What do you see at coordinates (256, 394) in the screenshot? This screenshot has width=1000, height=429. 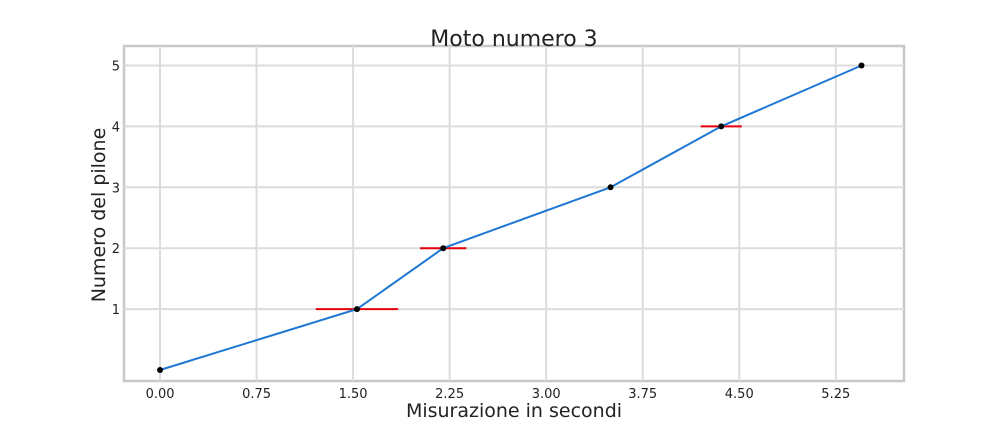 I see `x-tick-label: 0.75` at bounding box center [256, 394].